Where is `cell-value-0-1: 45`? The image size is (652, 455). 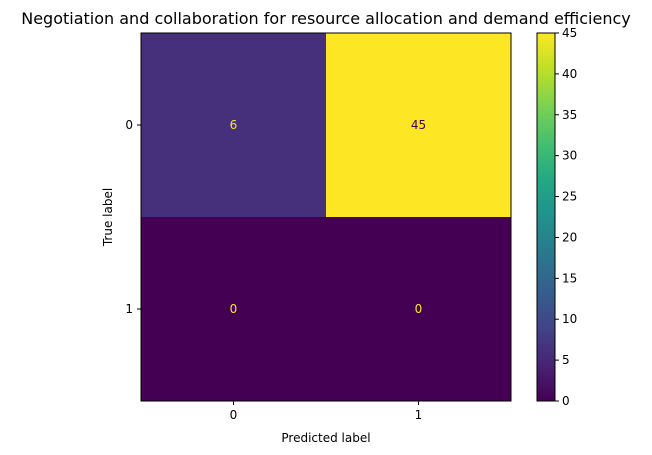
cell-value-0-1: 45 is located at coordinates (418, 125).